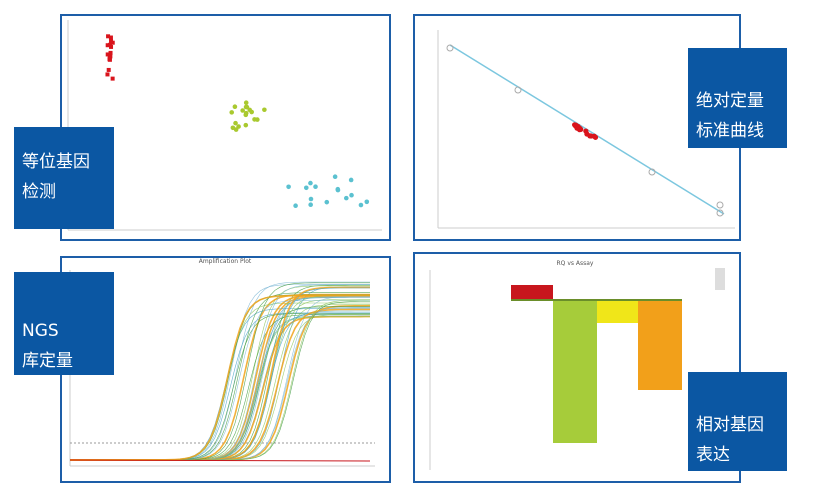 Image resolution: width=815 pixels, height=500 pixels. I want to click on label-line: NGS, so click(40, 331).